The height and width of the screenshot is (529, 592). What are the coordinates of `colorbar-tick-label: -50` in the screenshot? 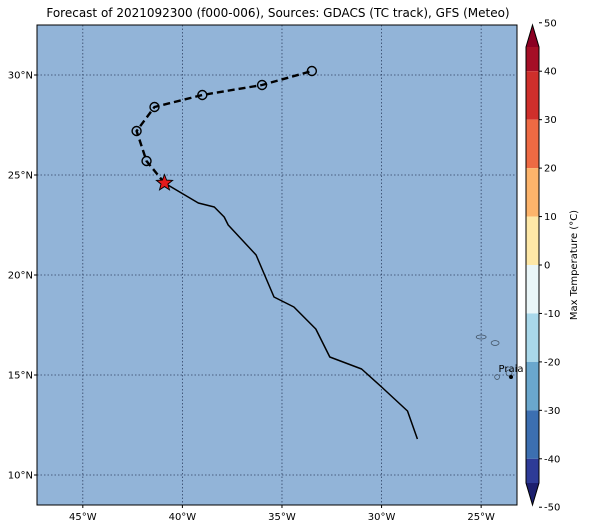 It's located at (552, 508).